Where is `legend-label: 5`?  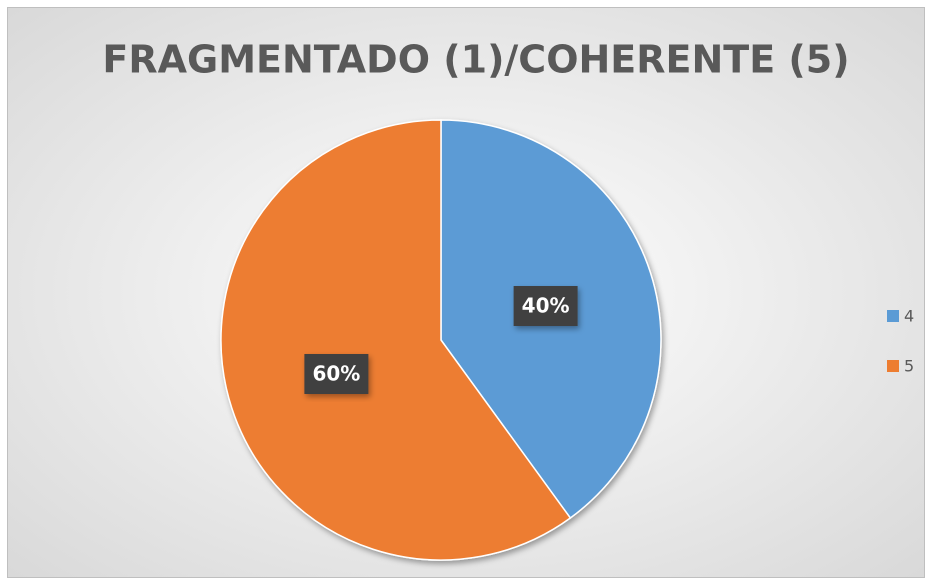
legend-label: 5 is located at coordinates (909, 366).